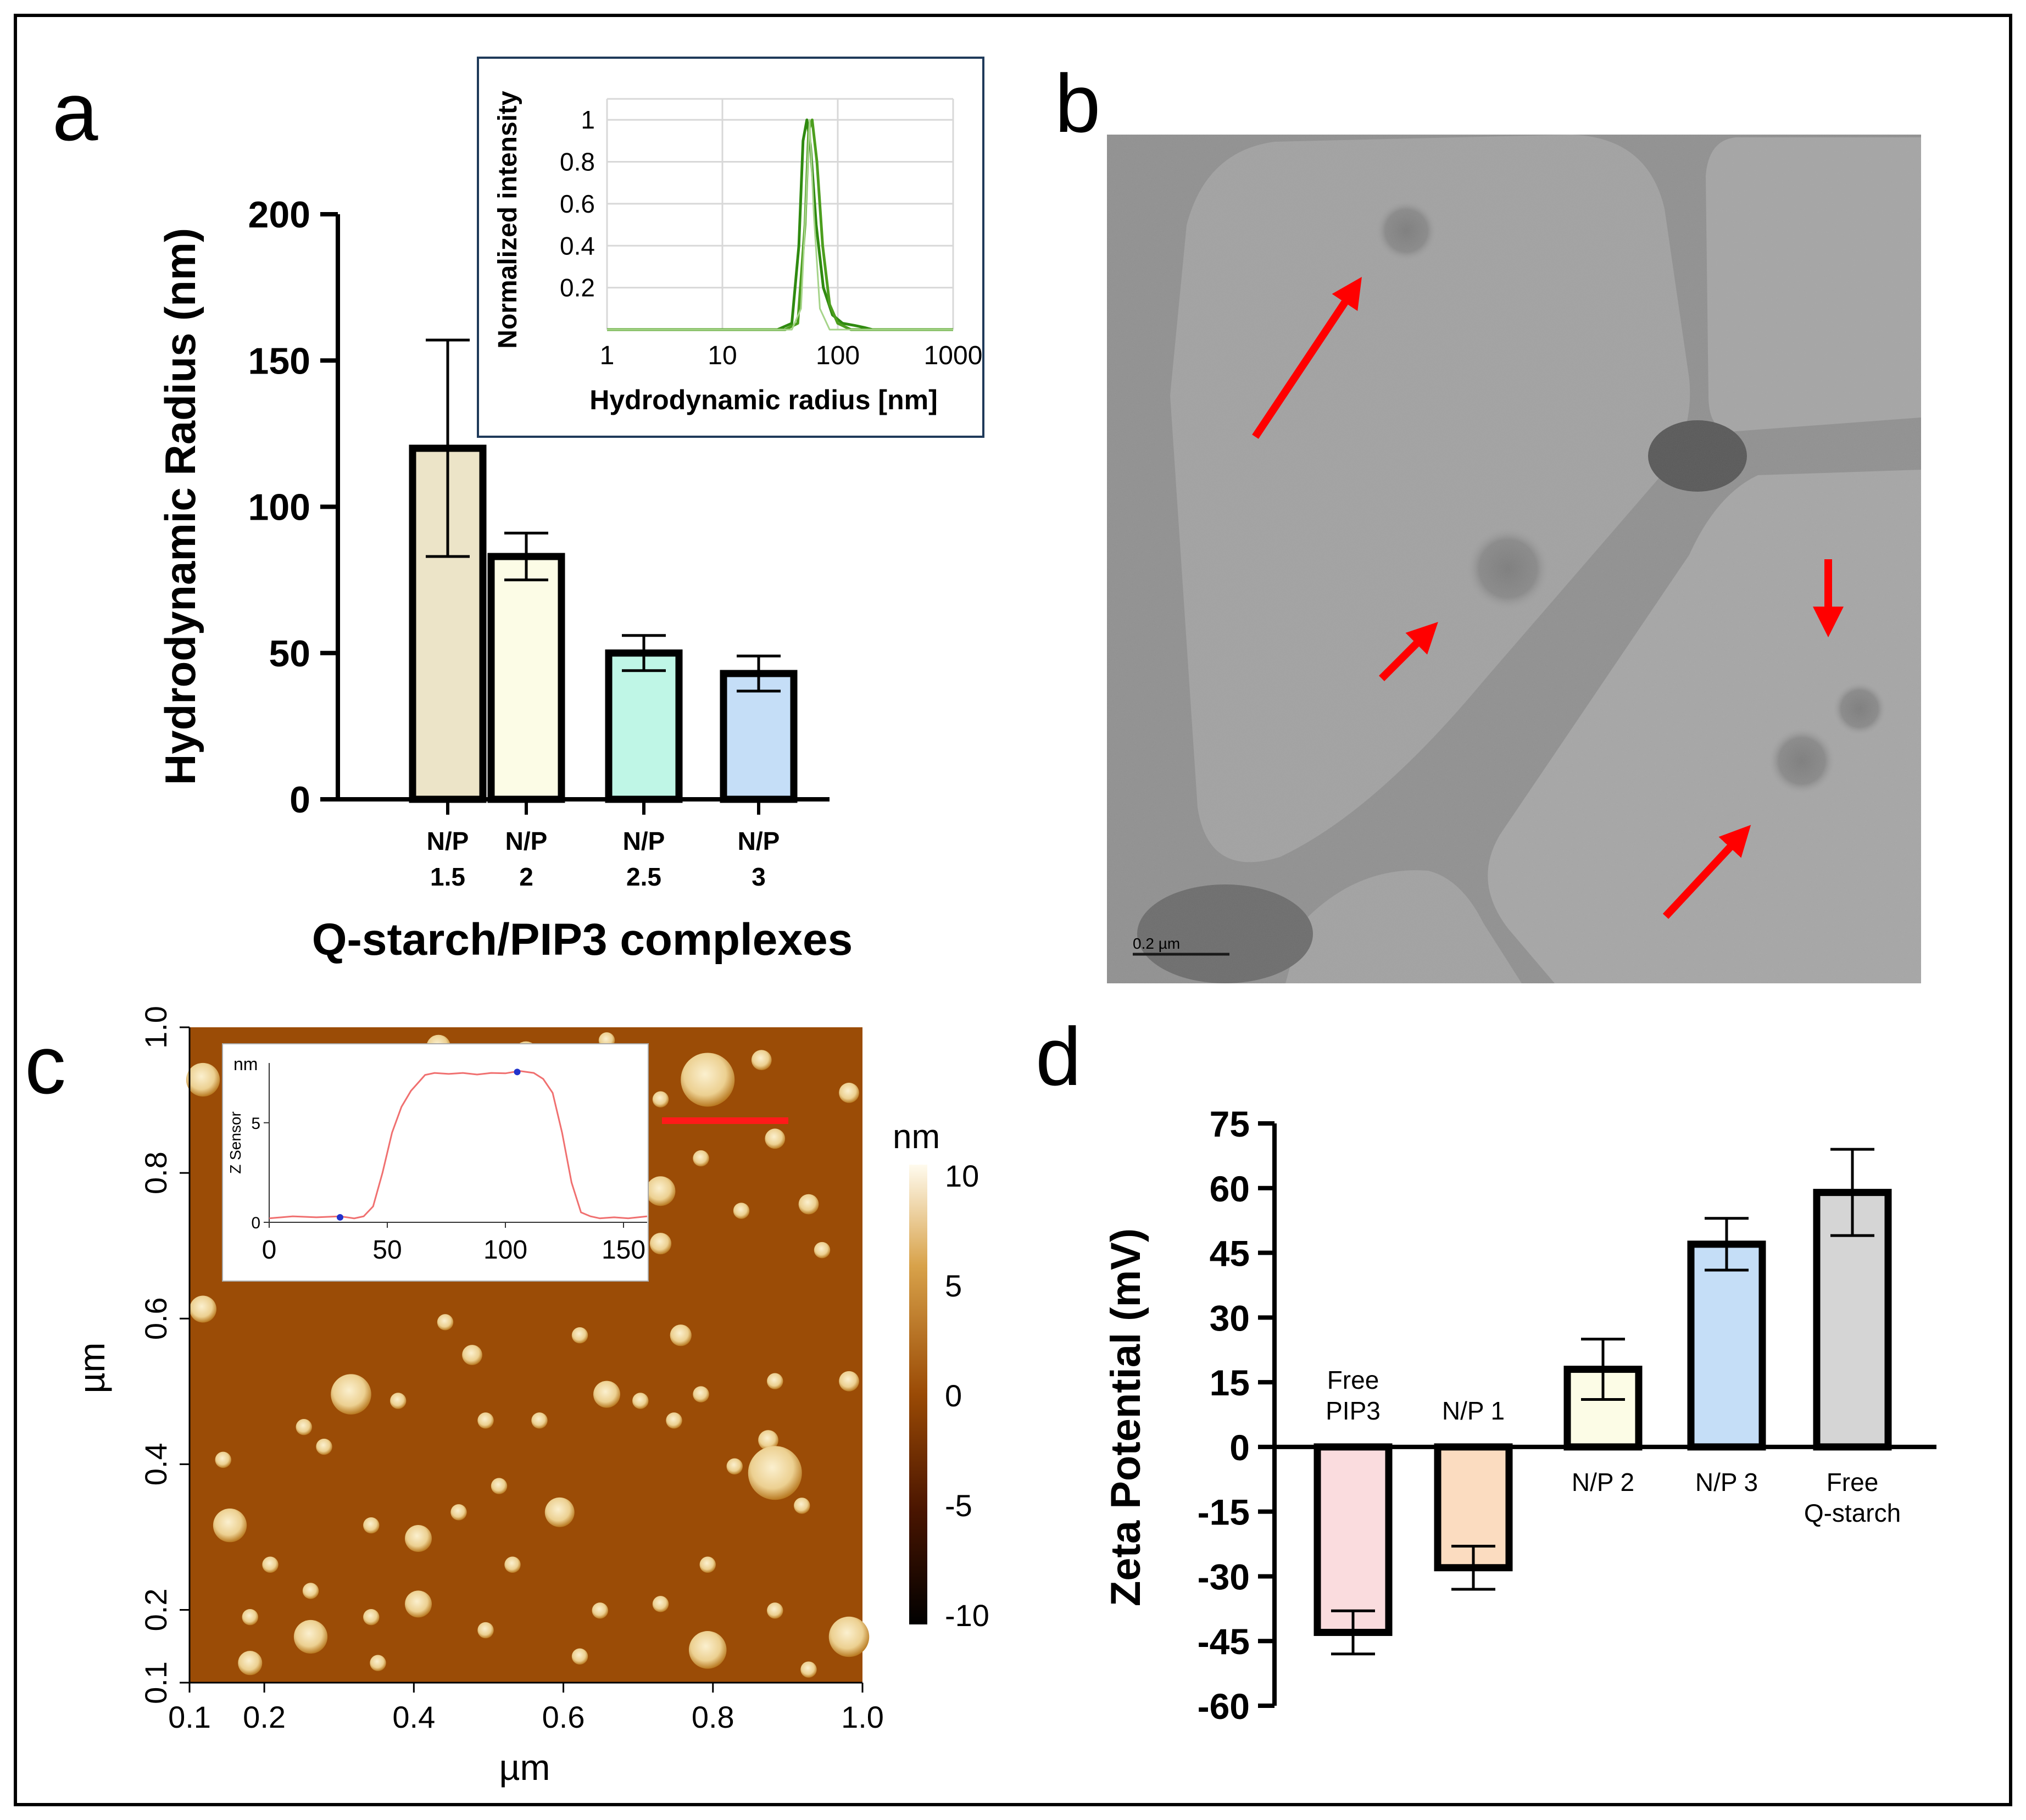 Image resolution: width=2026 pixels, height=1820 pixels. What do you see at coordinates (1077, 103) in the screenshot?
I see `panel-label-b: b` at bounding box center [1077, 103].